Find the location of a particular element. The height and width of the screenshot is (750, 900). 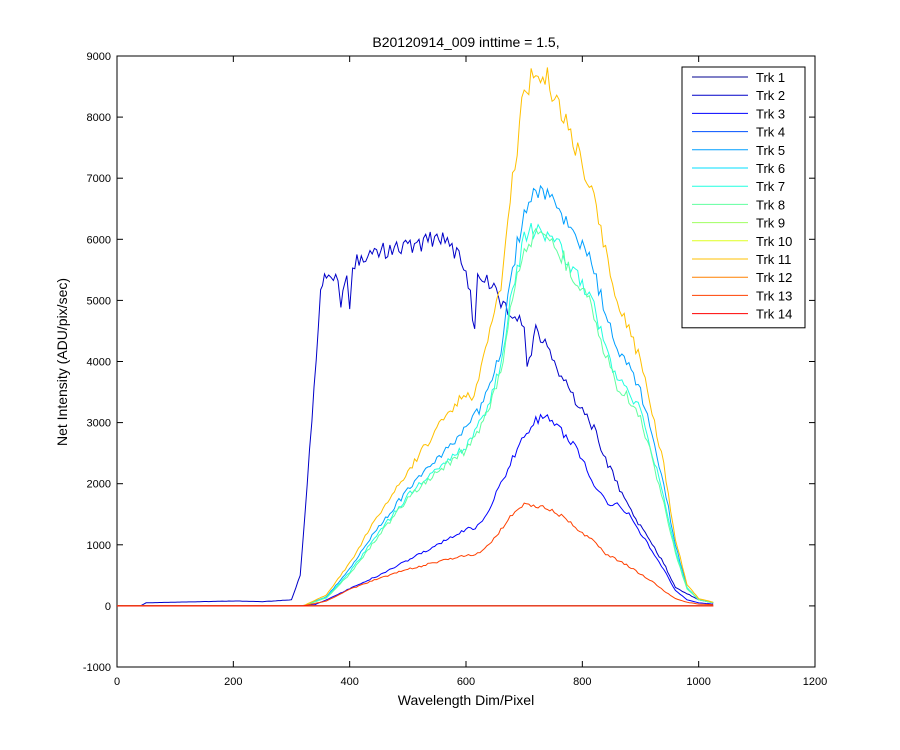

y-tick-label: 9000 is located at coordinates (99, 57).